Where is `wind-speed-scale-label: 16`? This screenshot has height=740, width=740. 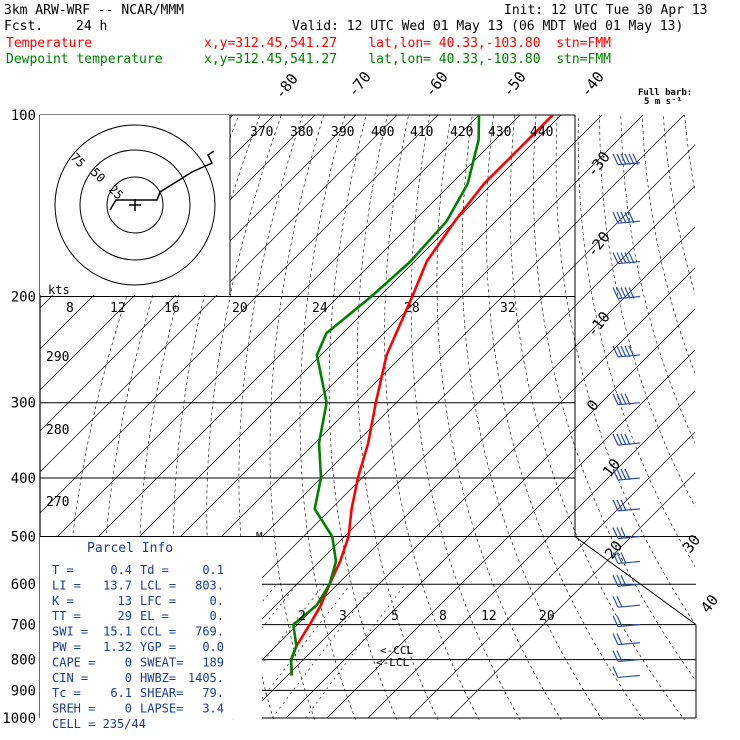
wind-speed-scale-label: 16 is located at coordinates (172, 308).